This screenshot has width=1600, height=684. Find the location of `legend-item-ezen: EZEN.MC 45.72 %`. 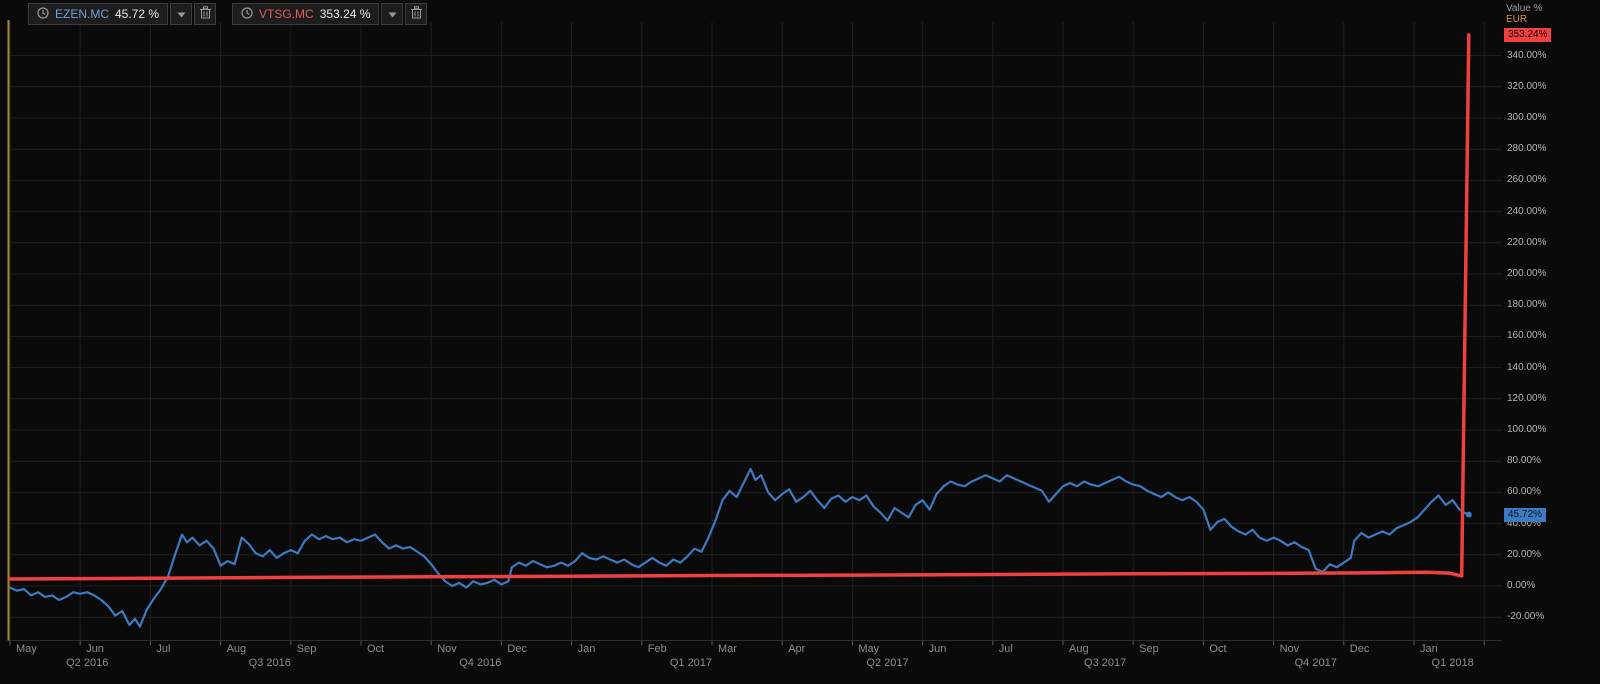

legend-item-ezen: EZEN.MC 45.72 % is located at coordinates (98, 14).